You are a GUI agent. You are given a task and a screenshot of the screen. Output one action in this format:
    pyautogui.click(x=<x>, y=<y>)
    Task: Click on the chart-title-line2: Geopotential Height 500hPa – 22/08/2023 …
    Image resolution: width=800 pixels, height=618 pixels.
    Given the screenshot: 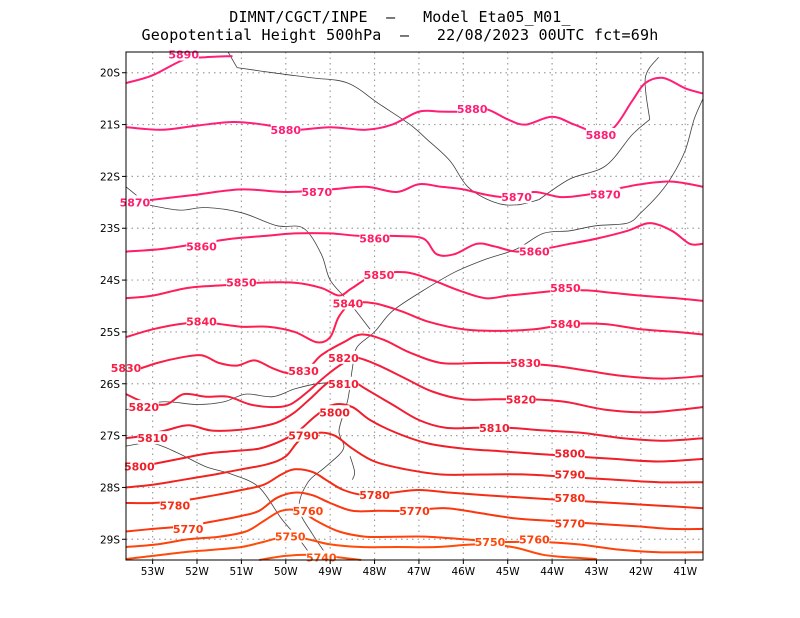 What is the action you would take?
    pyautogui.click(x=400, y=35)
    